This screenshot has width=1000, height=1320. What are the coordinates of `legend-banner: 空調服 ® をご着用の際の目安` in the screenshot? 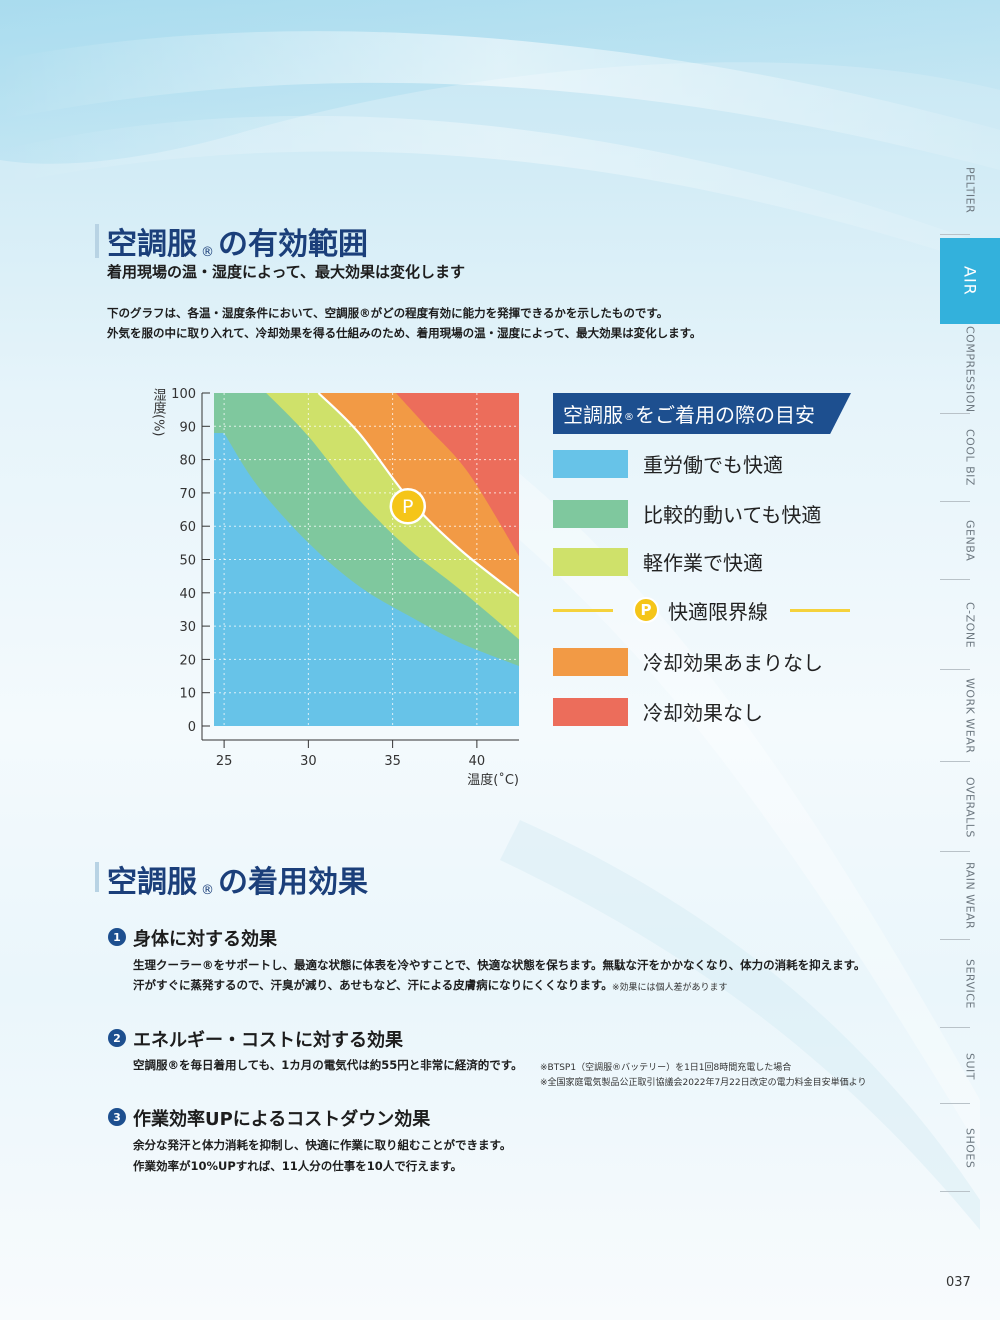 It's located at (702, 413).